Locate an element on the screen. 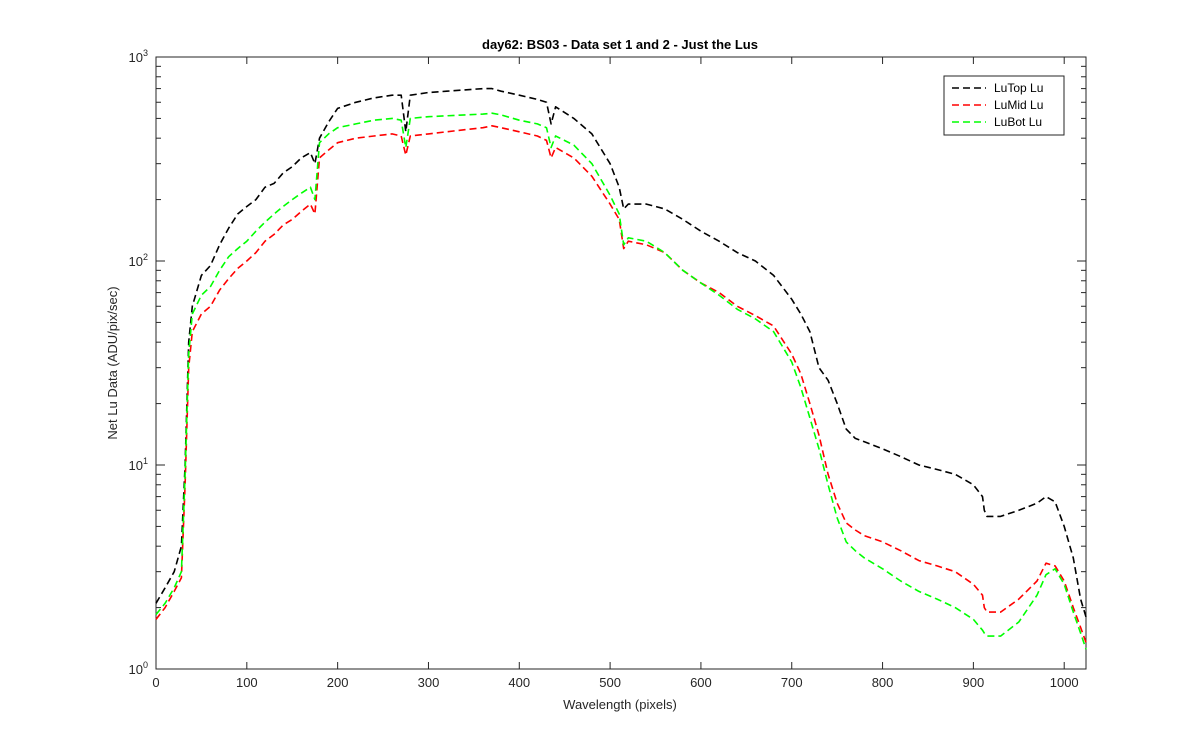 The image size is (1200, 750). x-tick-label: 900 is located at coordinates (974, 682).